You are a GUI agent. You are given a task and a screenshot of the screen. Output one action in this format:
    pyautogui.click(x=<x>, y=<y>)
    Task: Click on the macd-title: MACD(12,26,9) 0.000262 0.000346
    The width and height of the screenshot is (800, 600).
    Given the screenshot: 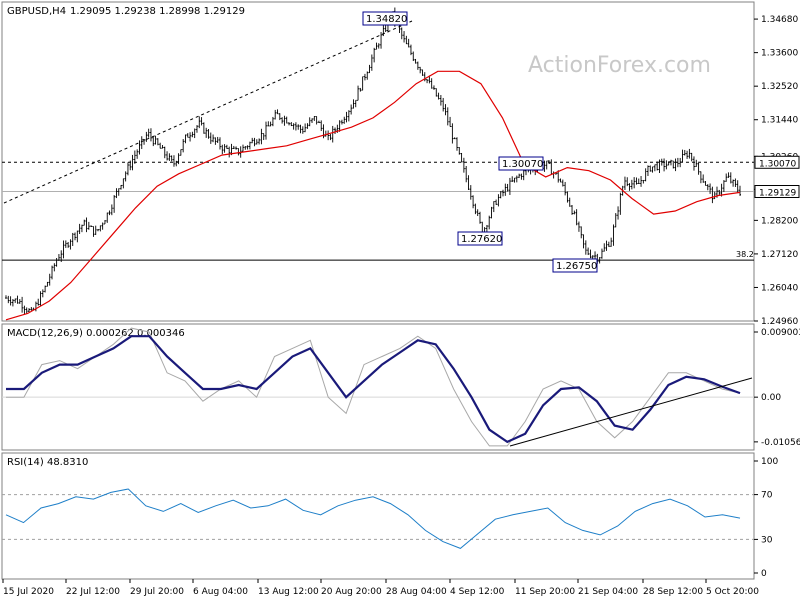 What is the action you would take?
    pyautogui.click(x=96, y=333)
    